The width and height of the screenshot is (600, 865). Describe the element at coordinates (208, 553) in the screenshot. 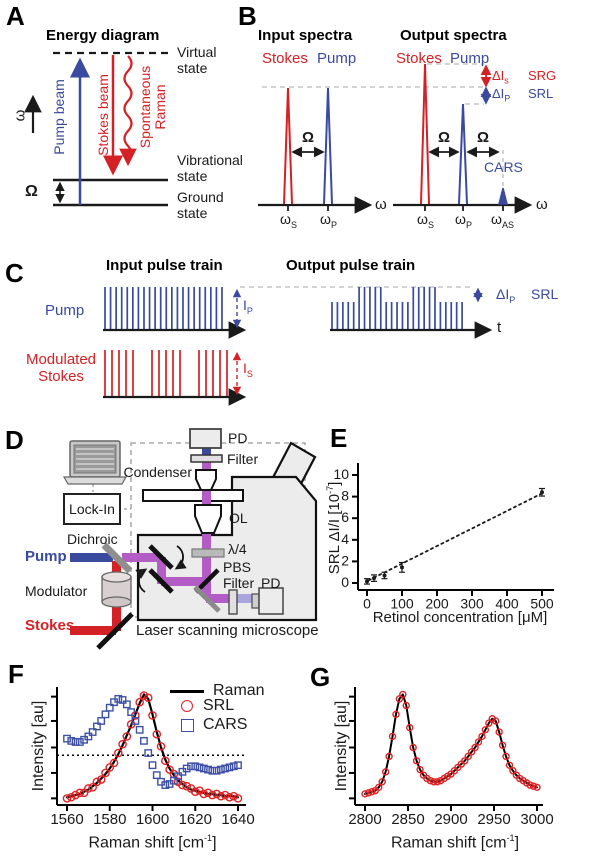

I see `quarter-wave-plate` at that location.